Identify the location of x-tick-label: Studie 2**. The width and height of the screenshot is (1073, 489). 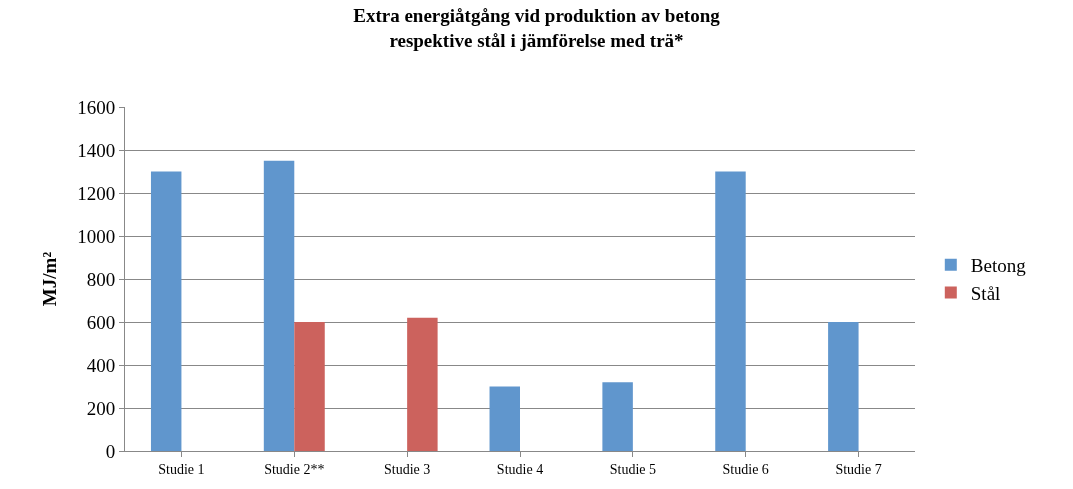
(294, 469).